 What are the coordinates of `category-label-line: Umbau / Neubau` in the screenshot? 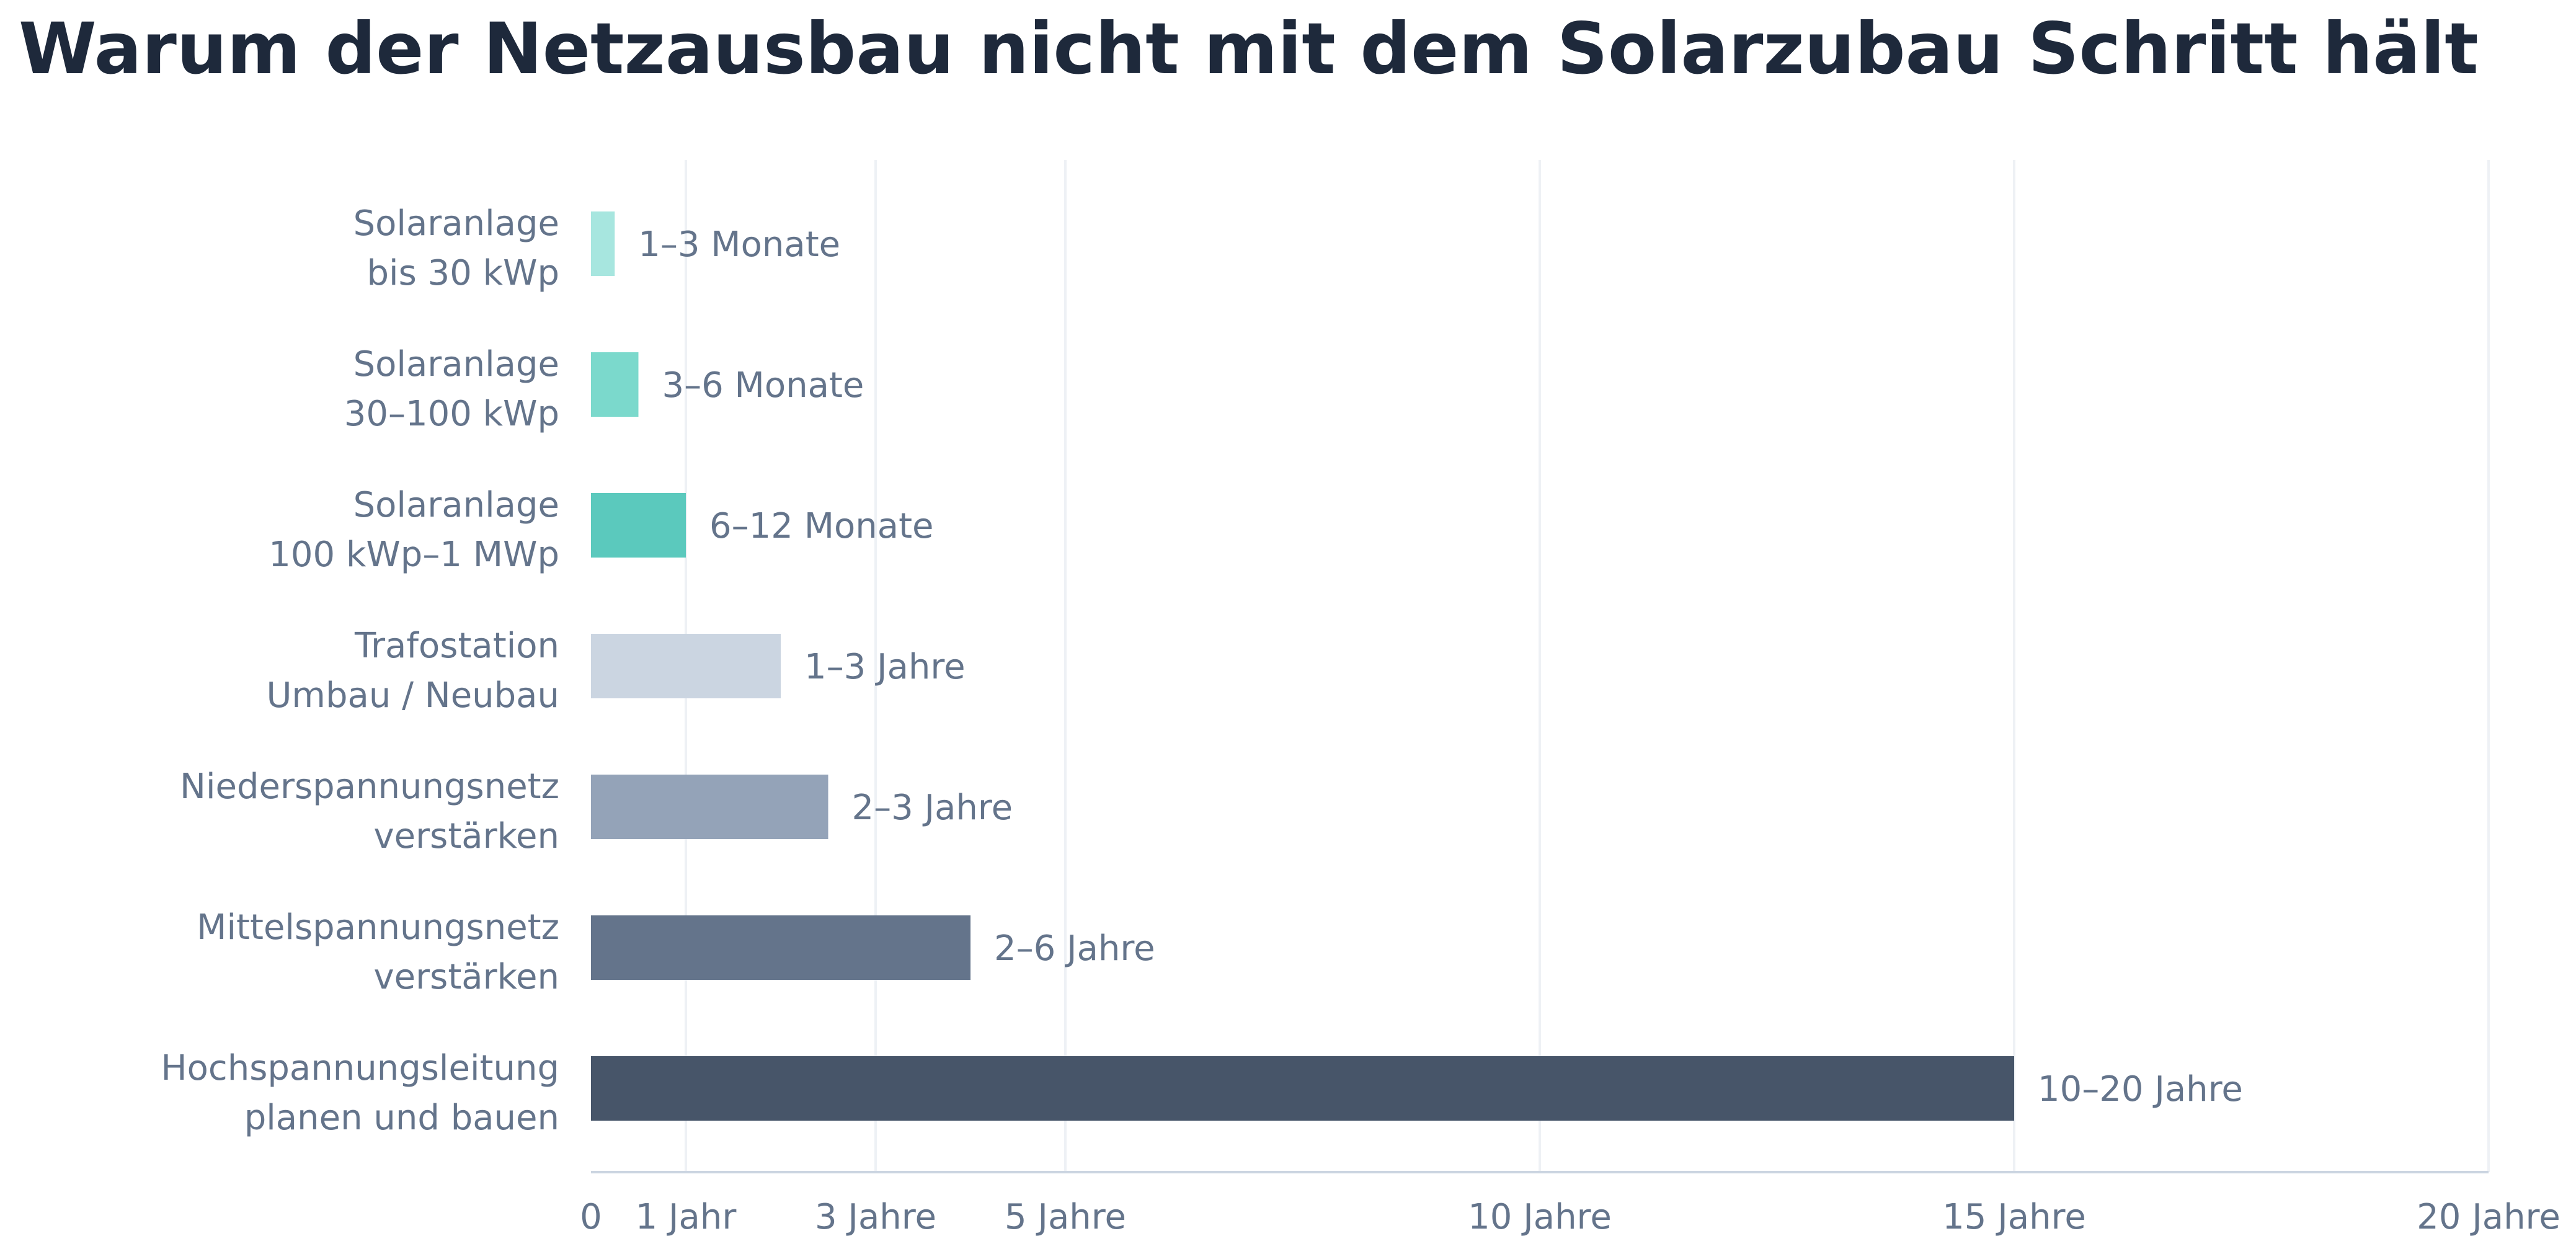 It's located at (412, 695).